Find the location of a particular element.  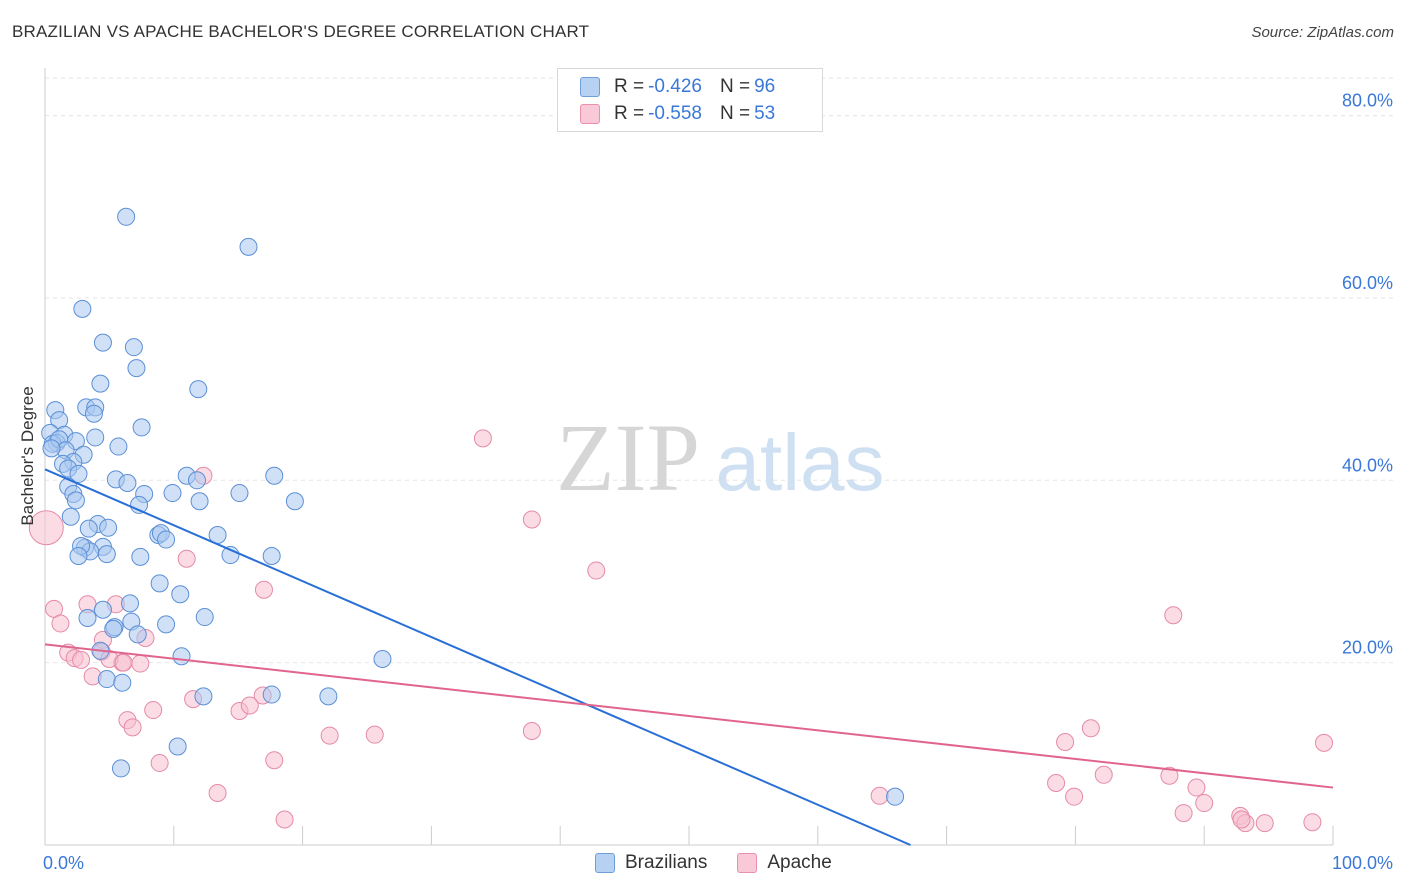

legend-n-value: 96 is located at coordinates (765, 86).